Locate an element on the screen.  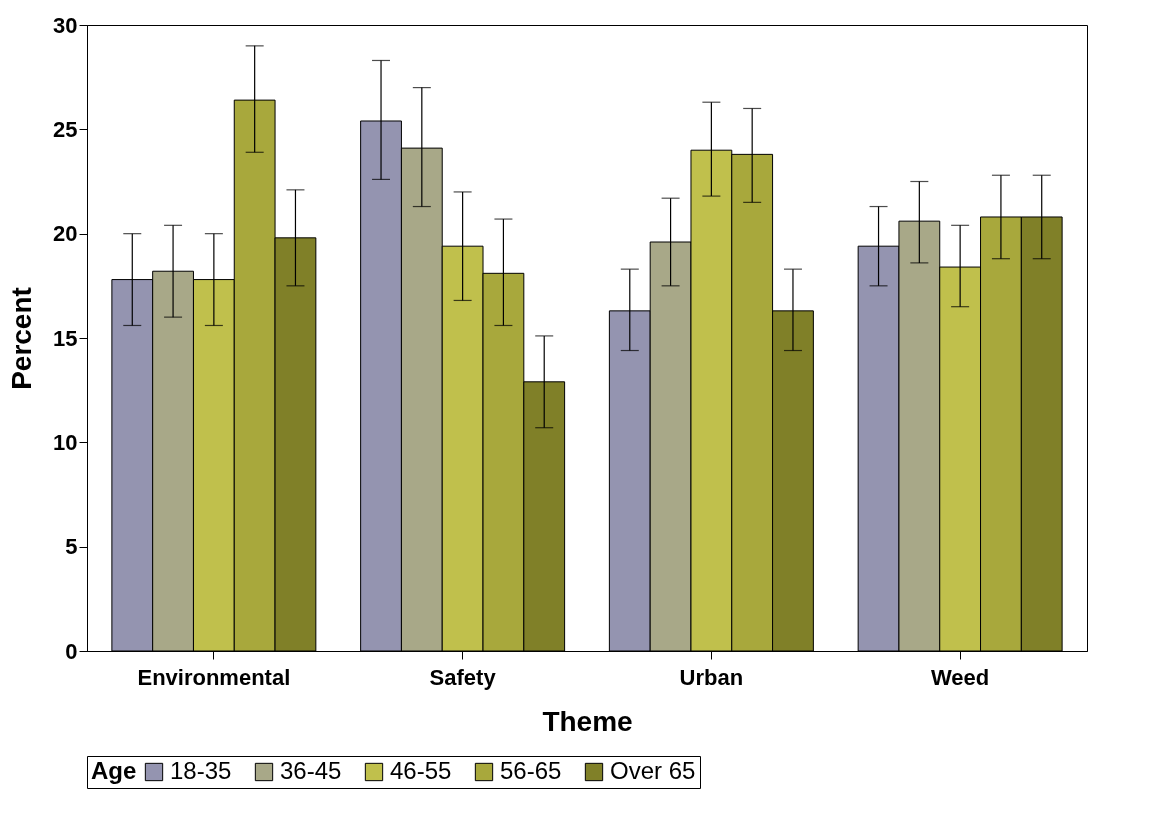
legend-label: 18-35 is located at coordinates (201, 770).